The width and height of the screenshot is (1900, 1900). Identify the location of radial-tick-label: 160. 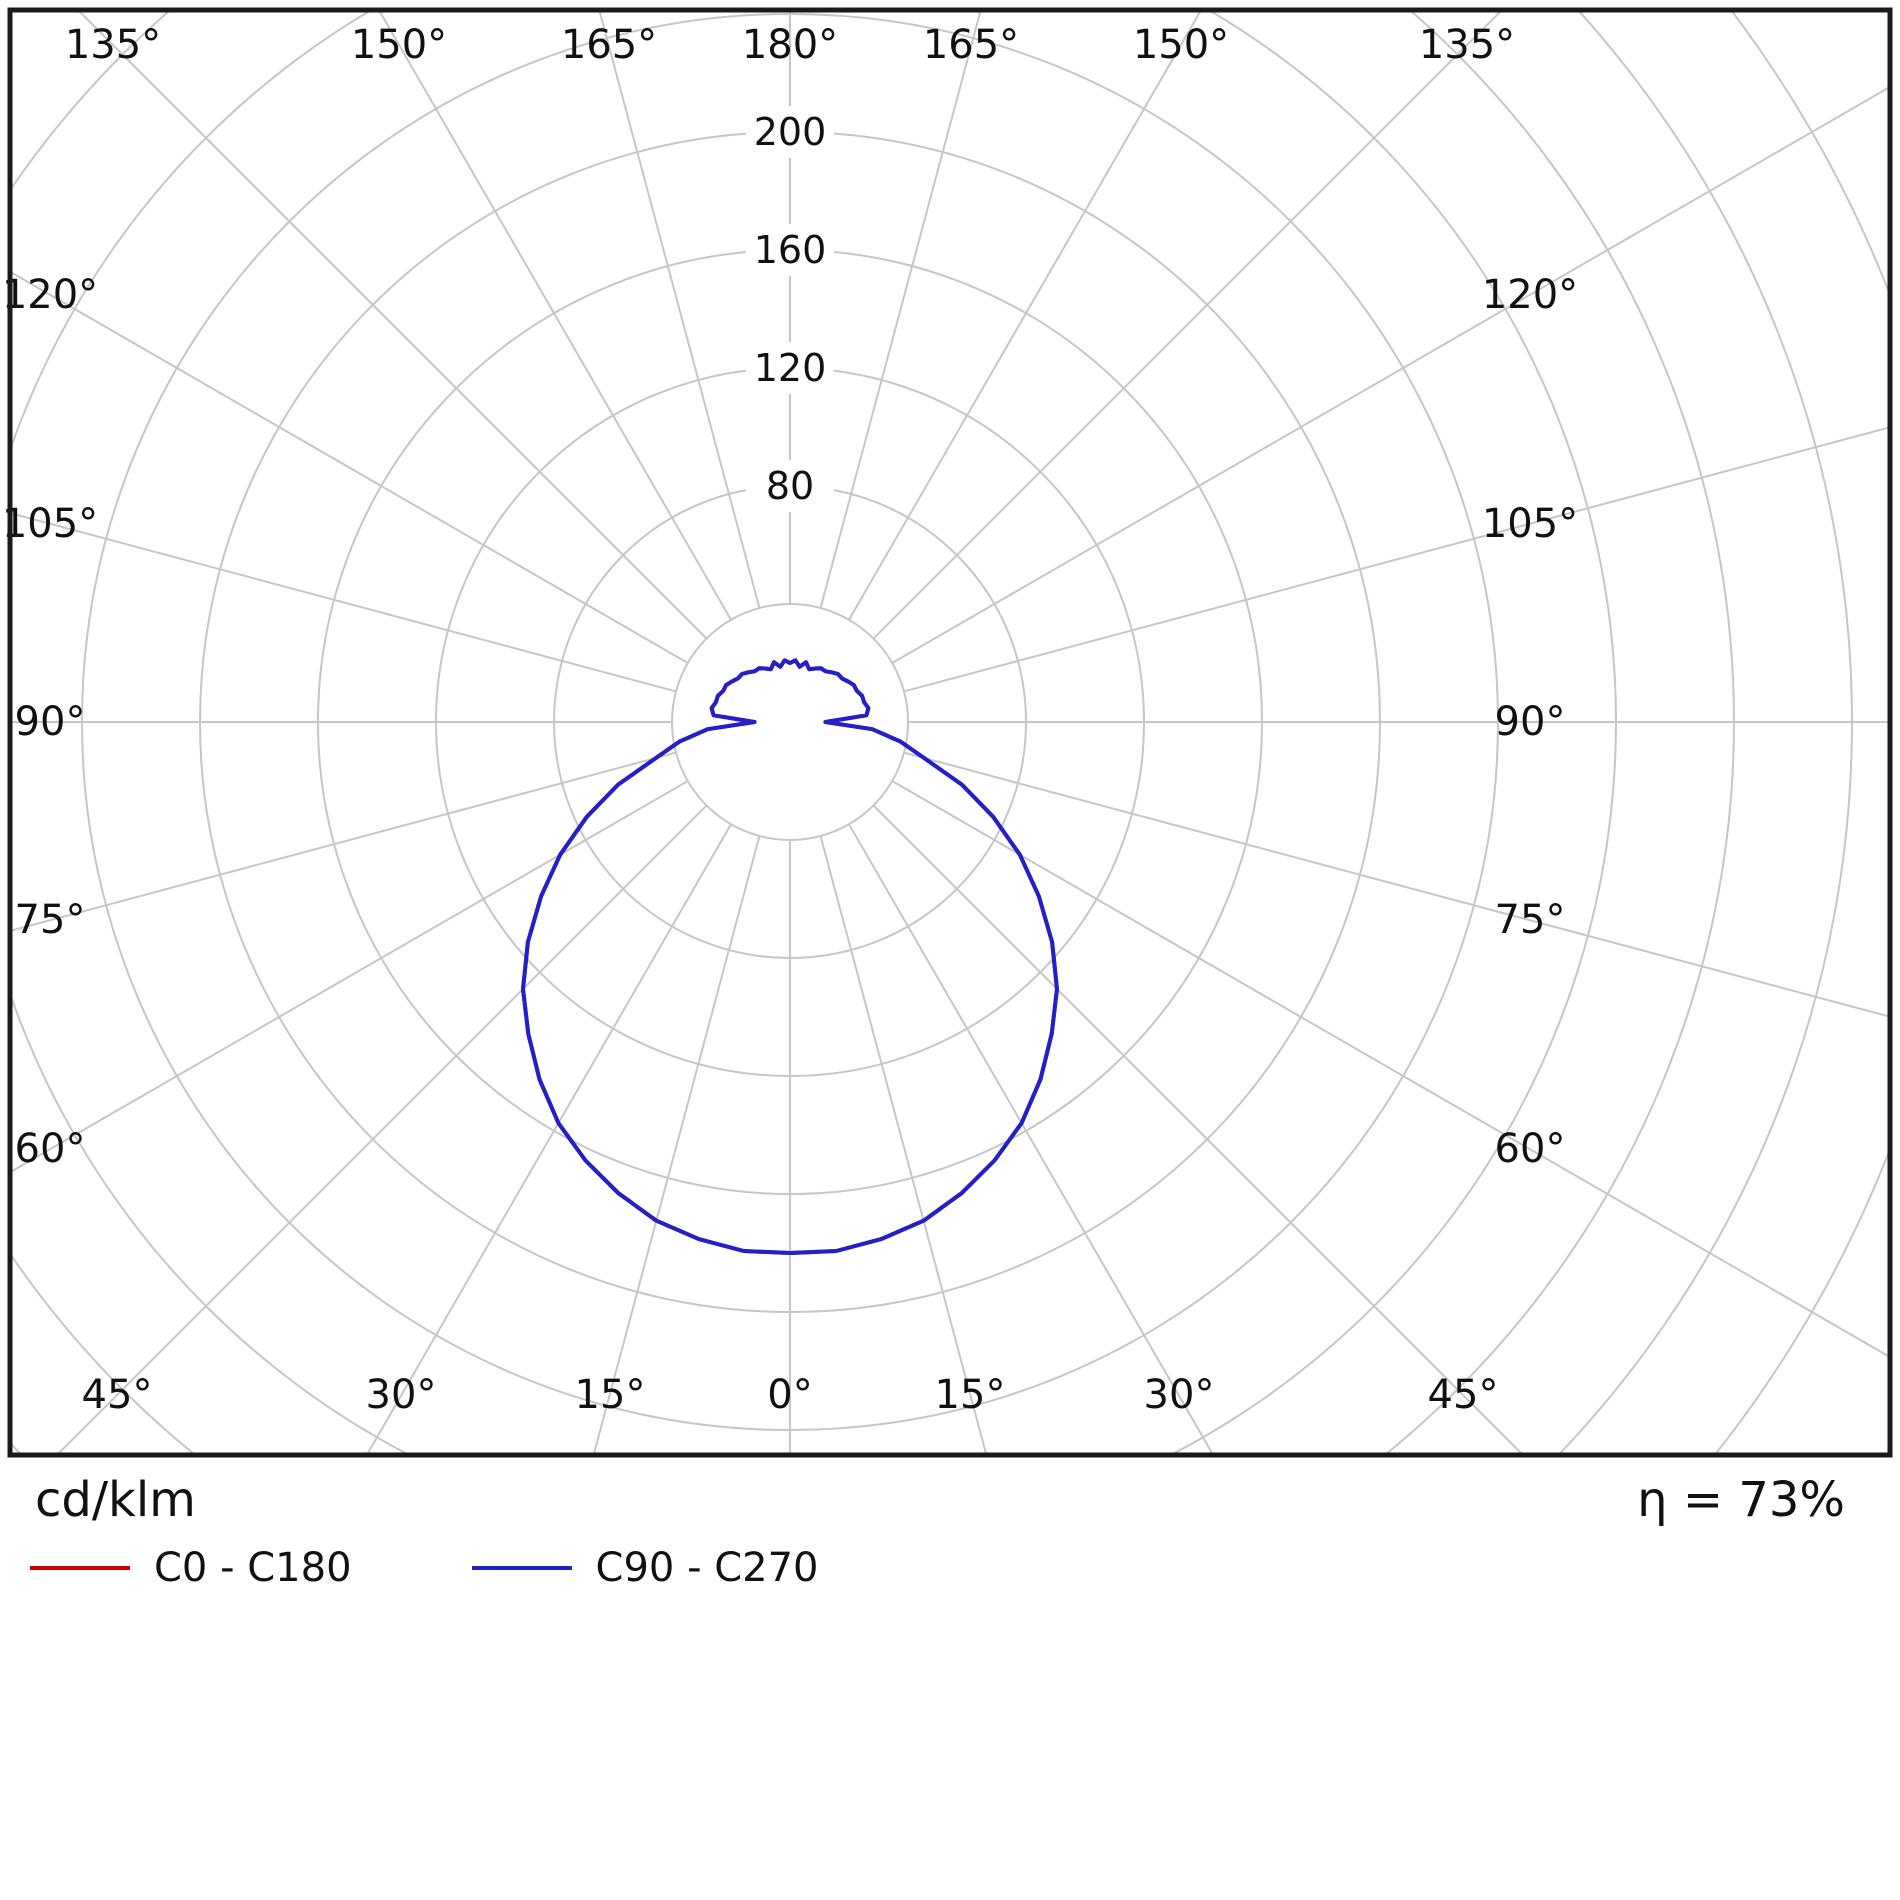
(790, 250).